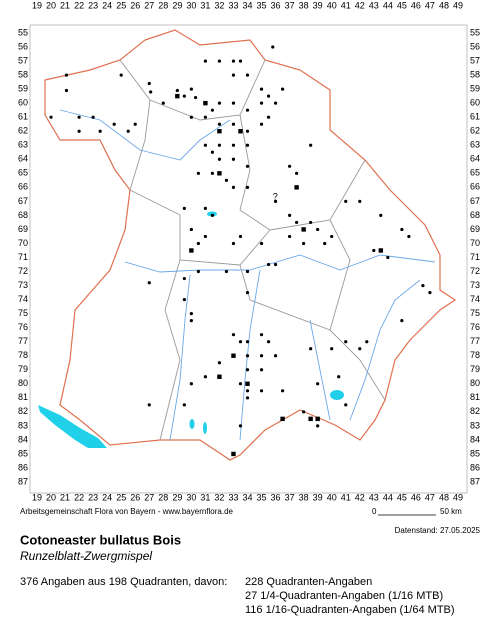 Image resolution: width=500 pixels, height=620 pixels. I want to click on x-label: 43, so click(374, 5).